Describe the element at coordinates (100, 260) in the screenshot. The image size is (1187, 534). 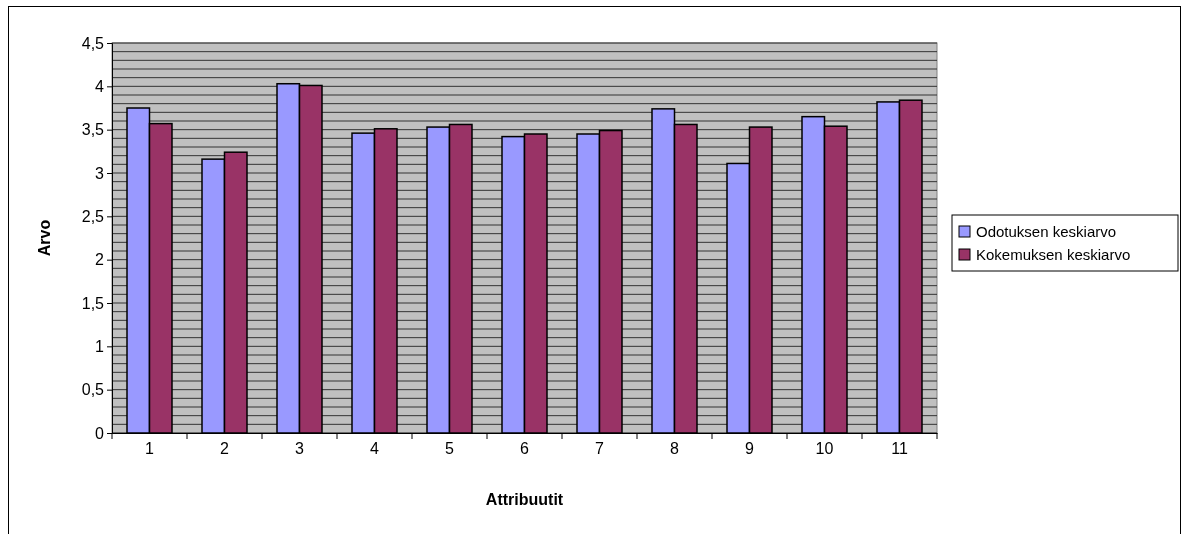
I see `y-tick-label: 2` at that location.